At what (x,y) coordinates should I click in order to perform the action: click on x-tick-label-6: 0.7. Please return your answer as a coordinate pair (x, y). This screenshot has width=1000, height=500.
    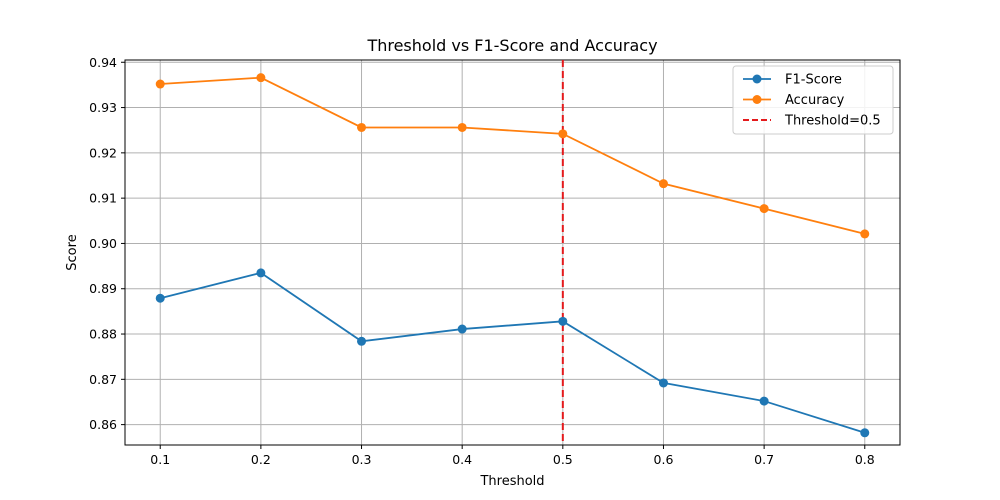
    Looking at the image, I should click on (764, 459).